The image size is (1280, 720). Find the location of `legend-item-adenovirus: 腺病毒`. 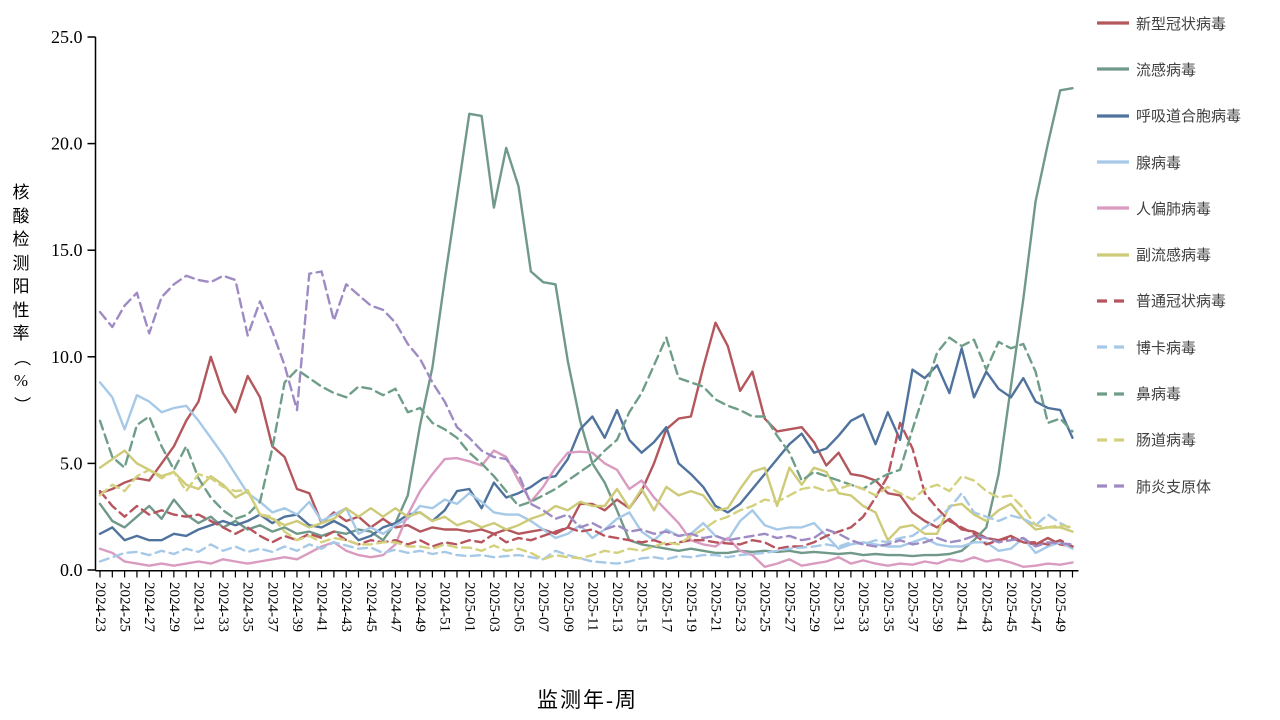

legend-item-adenovirus: 腺病毒 is located at coordinates (1168, 162).